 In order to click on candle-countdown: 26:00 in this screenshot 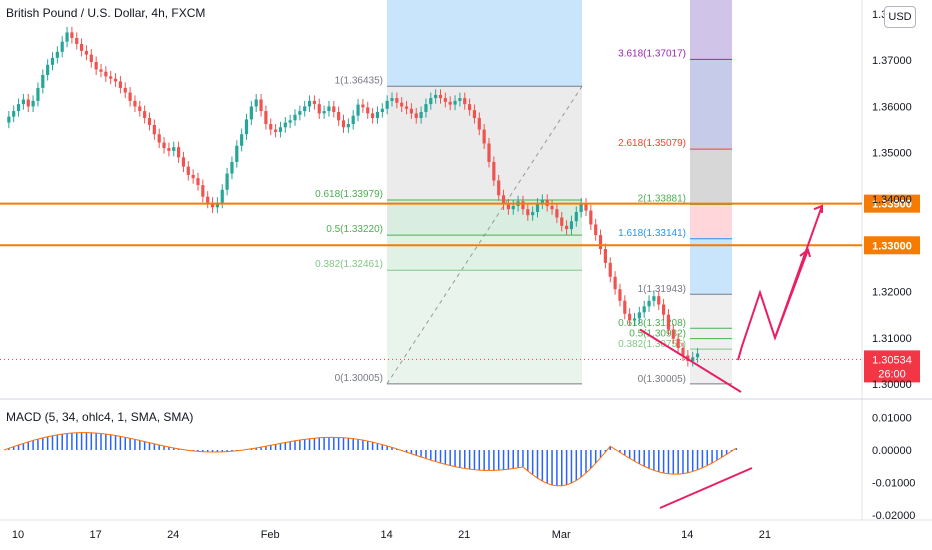, I will do `click(892, 374)`.